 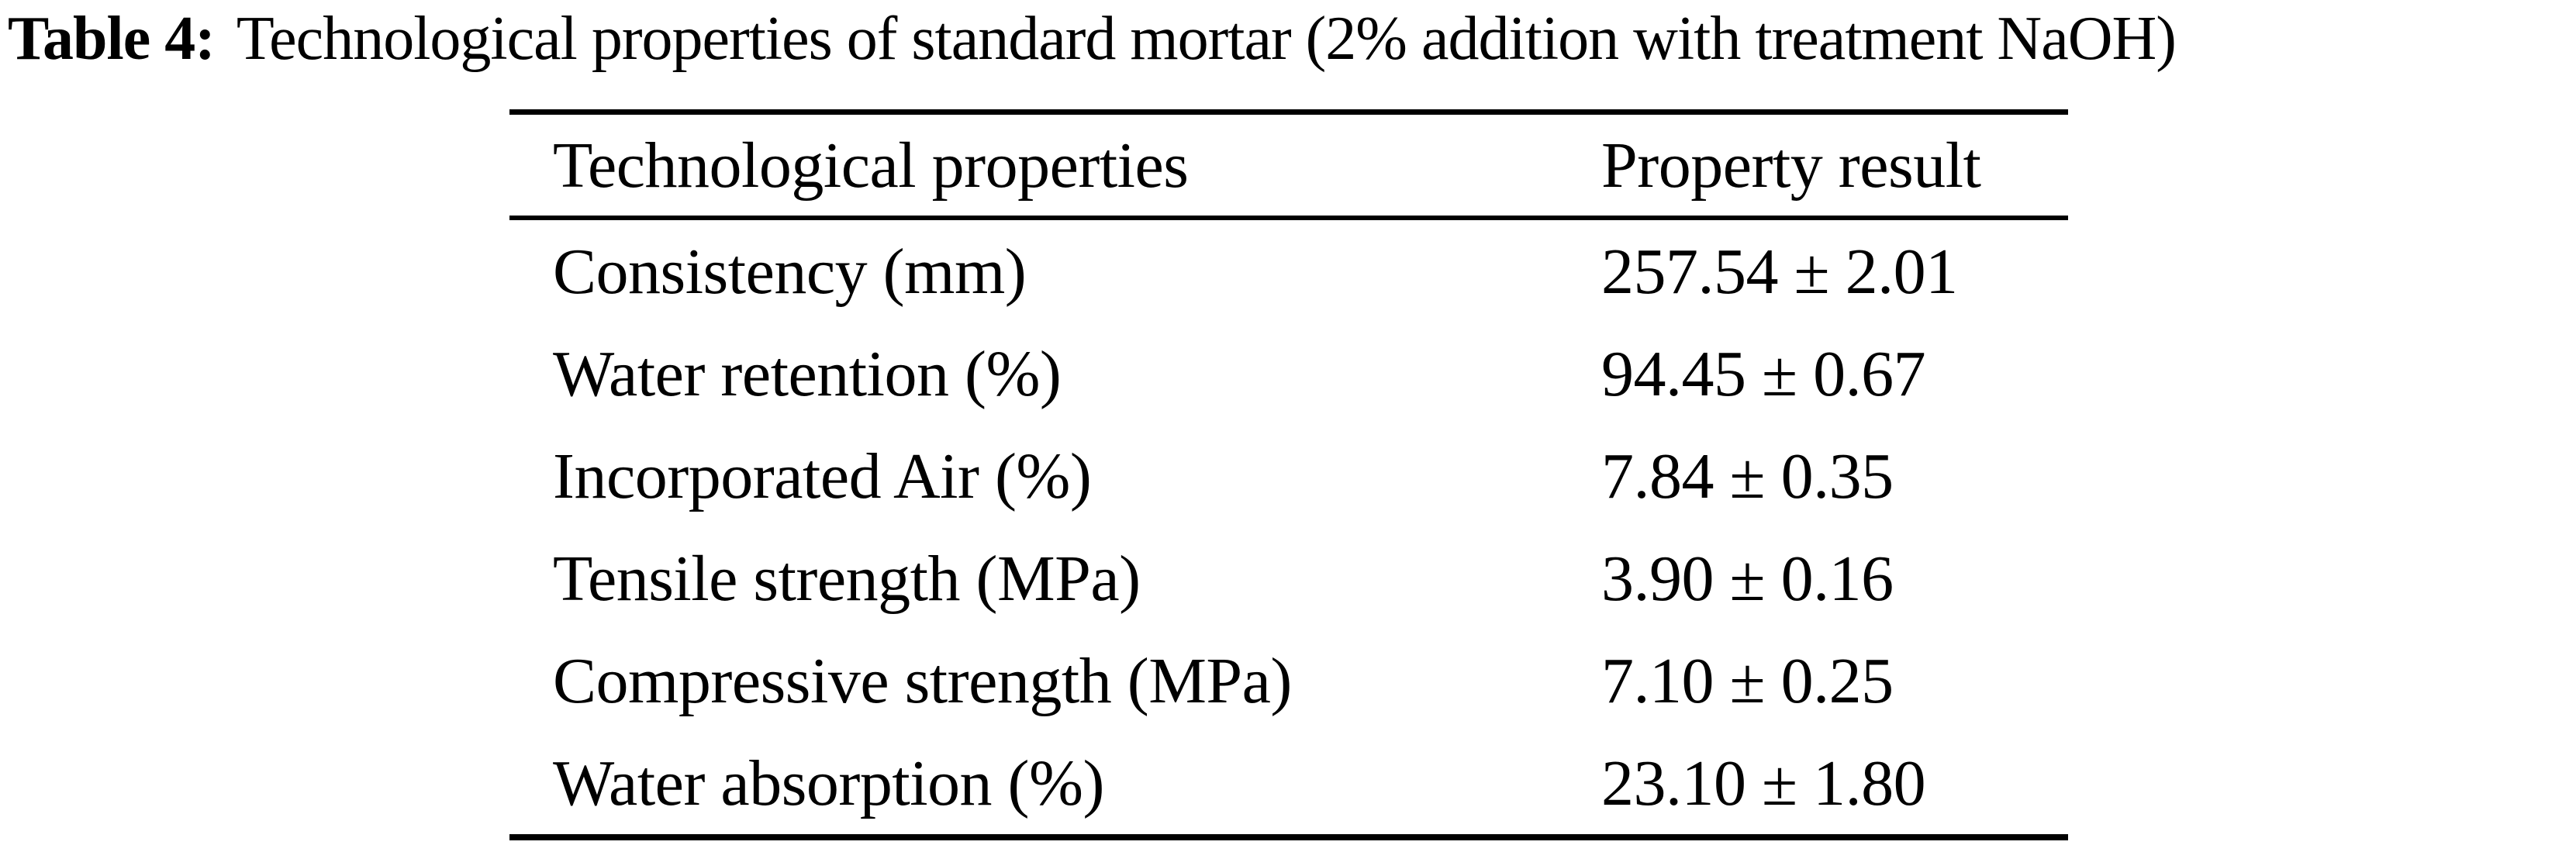 What do you see at coordinates (1763, 373) in the screenshot?
I see `result-cell: 94.45 ± 0.67` at bounding box center [1763, 373].